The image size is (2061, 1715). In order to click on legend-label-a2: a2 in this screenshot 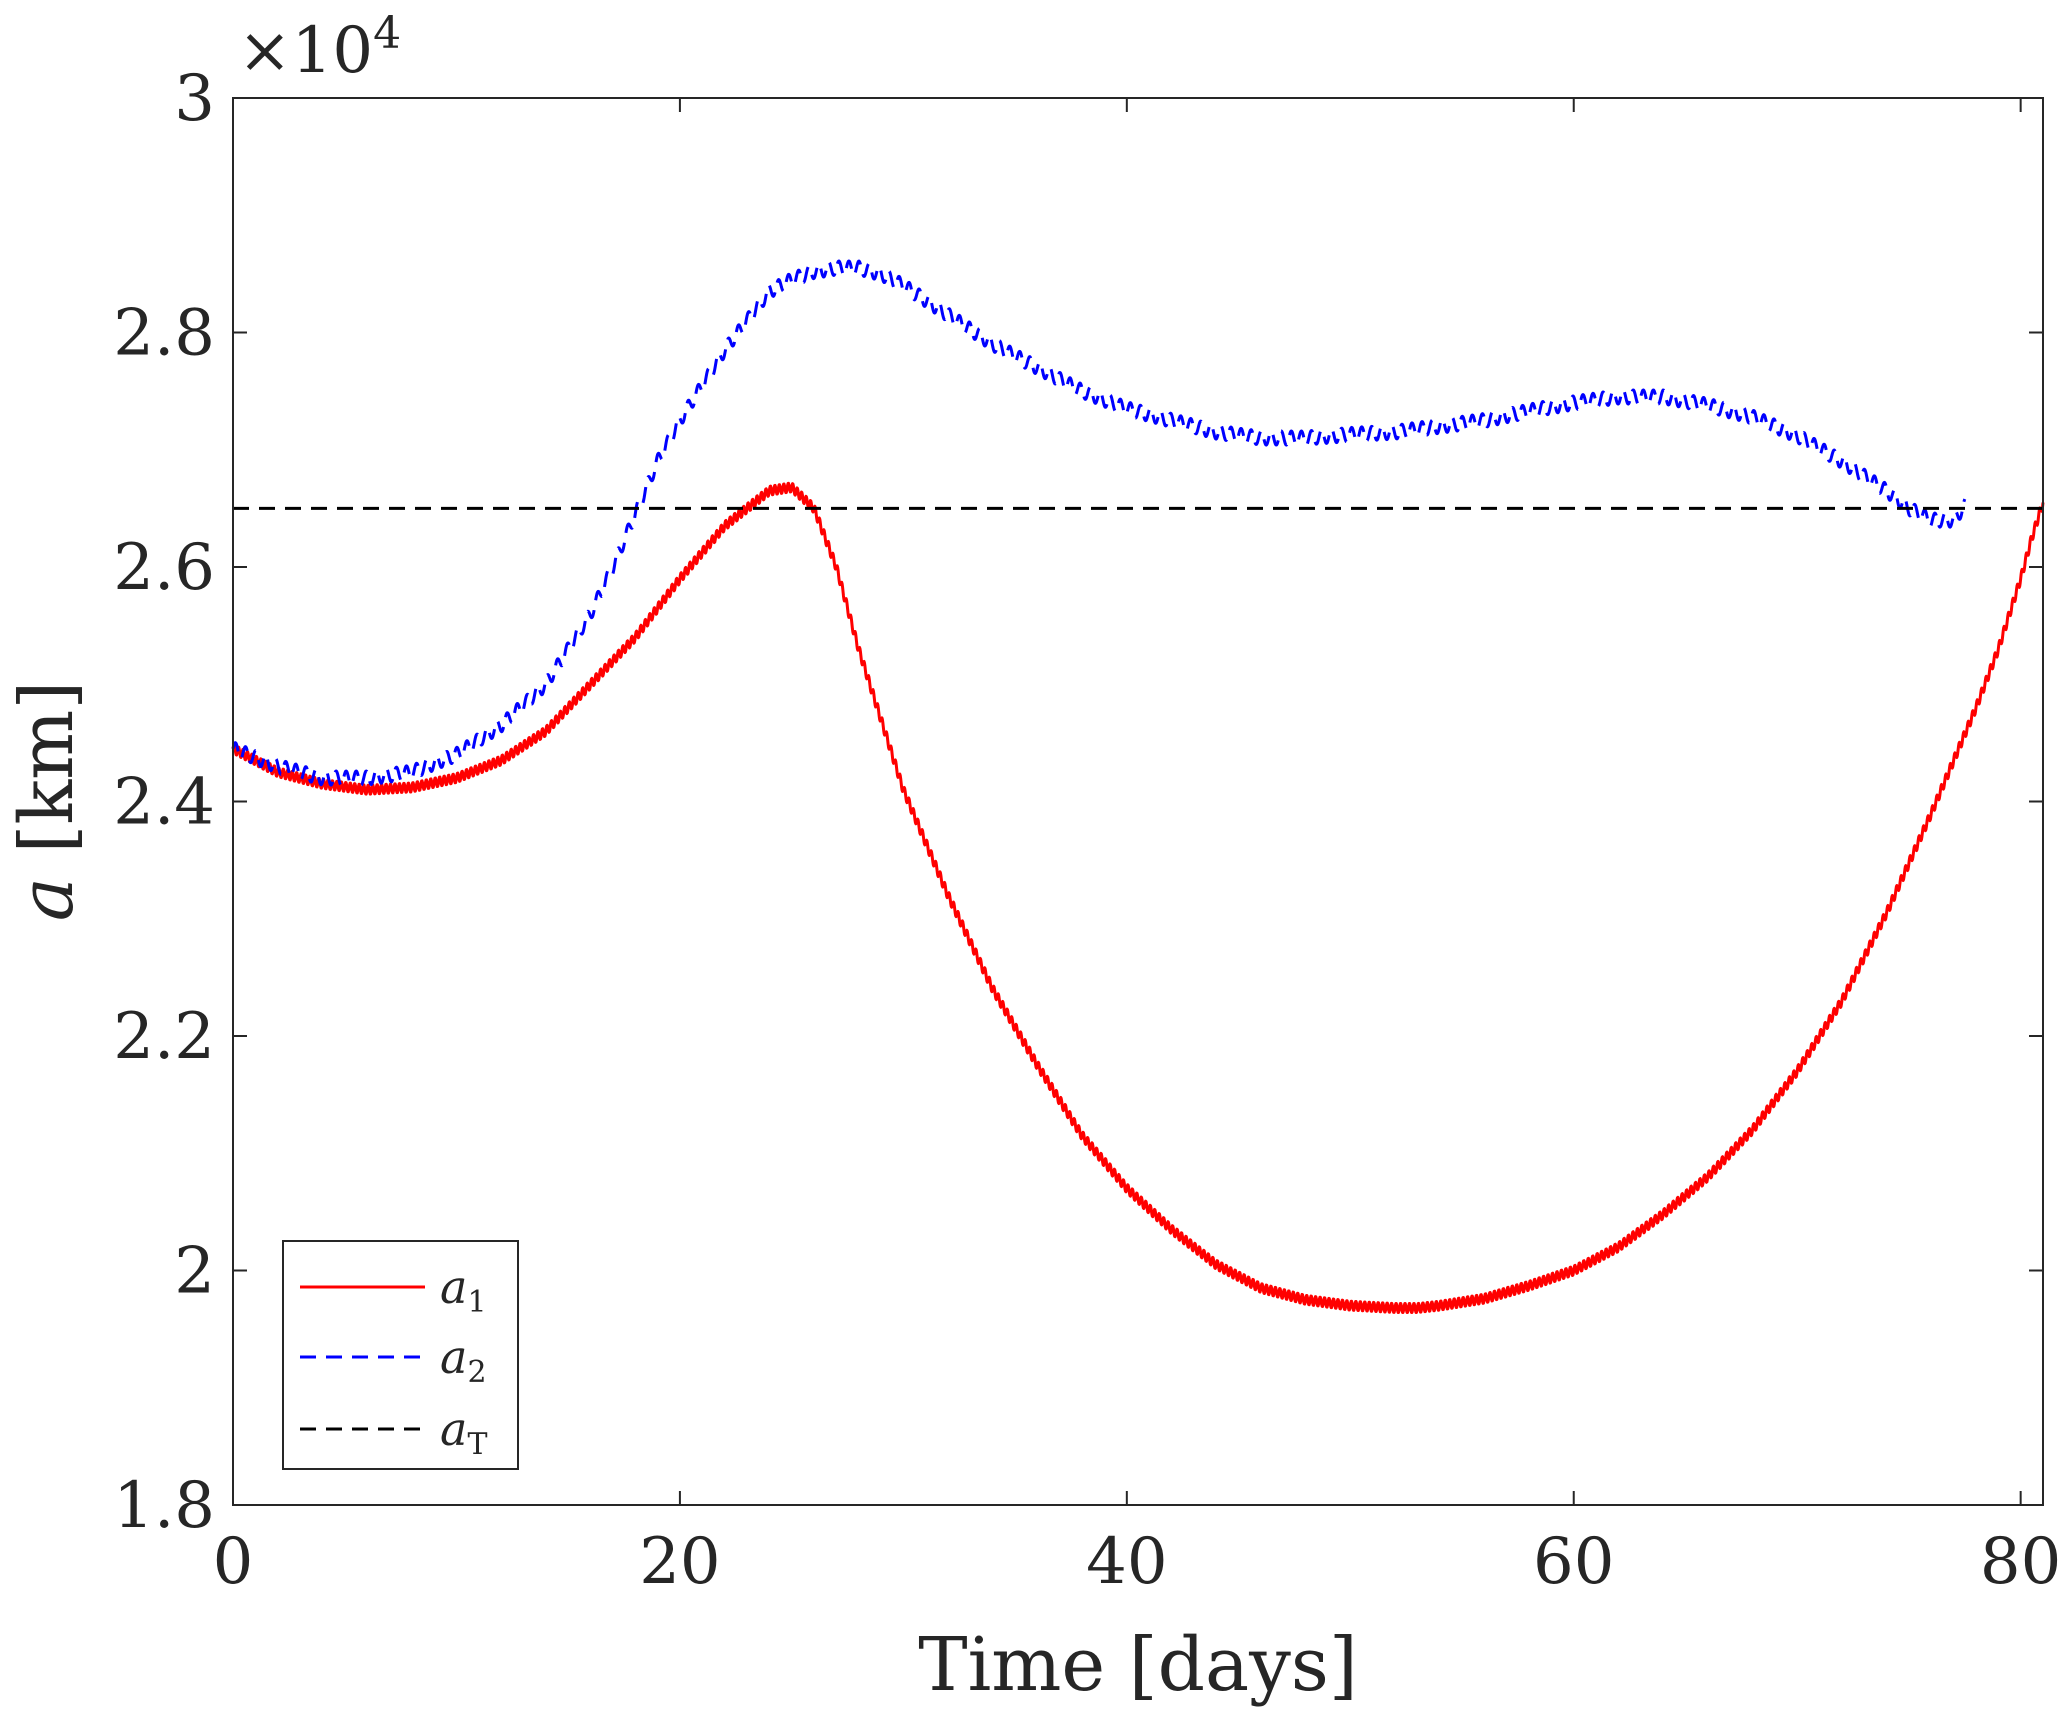, I will do `click(463, 1360)`.